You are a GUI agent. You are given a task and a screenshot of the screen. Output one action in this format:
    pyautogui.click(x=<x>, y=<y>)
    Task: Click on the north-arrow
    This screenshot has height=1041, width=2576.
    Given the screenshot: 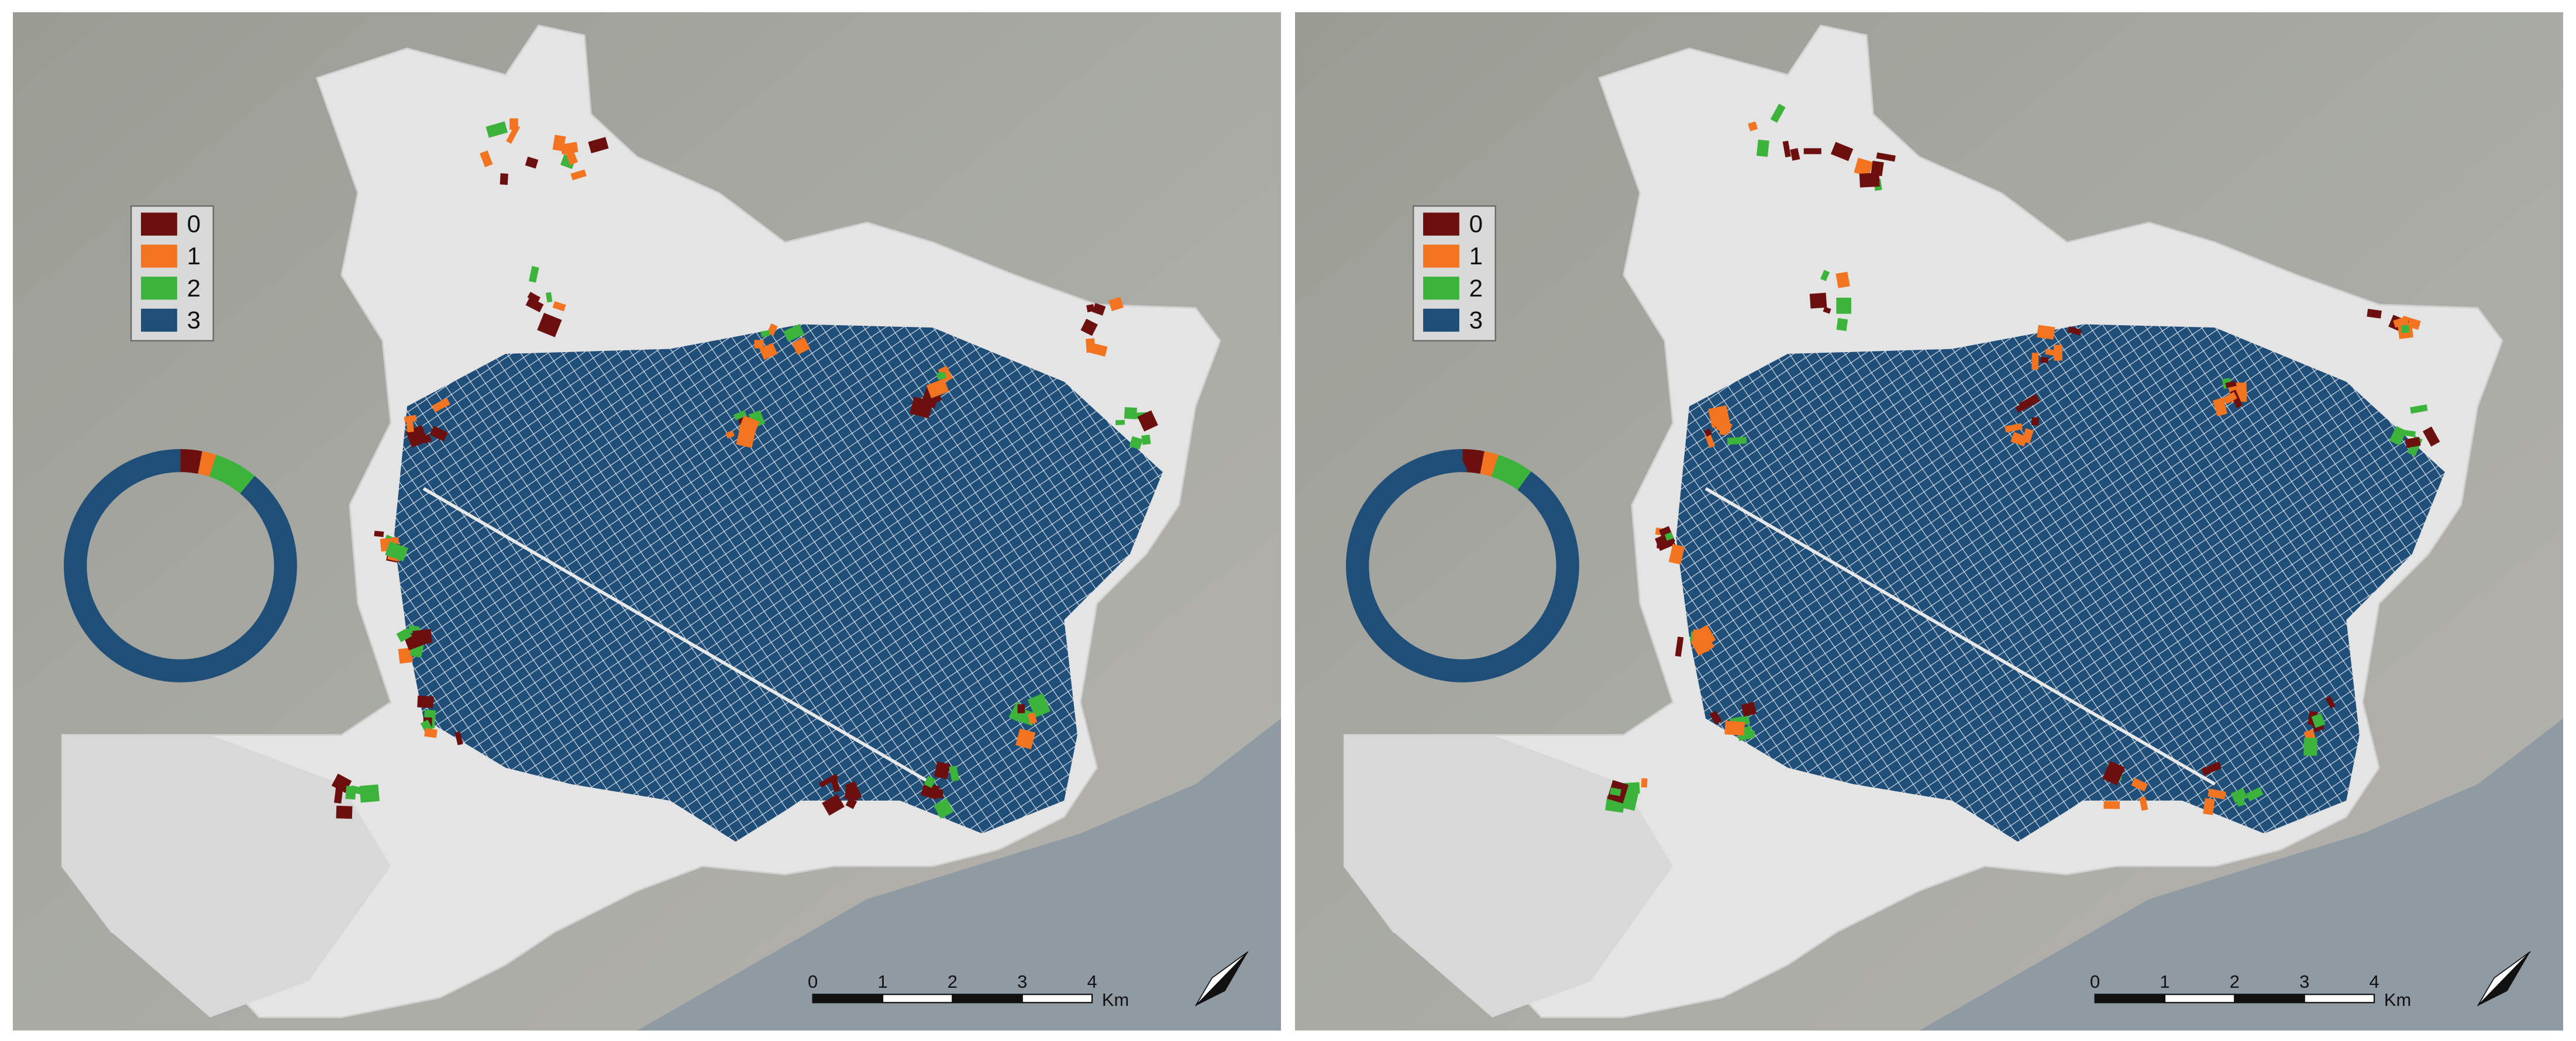 What is the action you would take?
    pyautogui.click(x=2504, y=978)
    